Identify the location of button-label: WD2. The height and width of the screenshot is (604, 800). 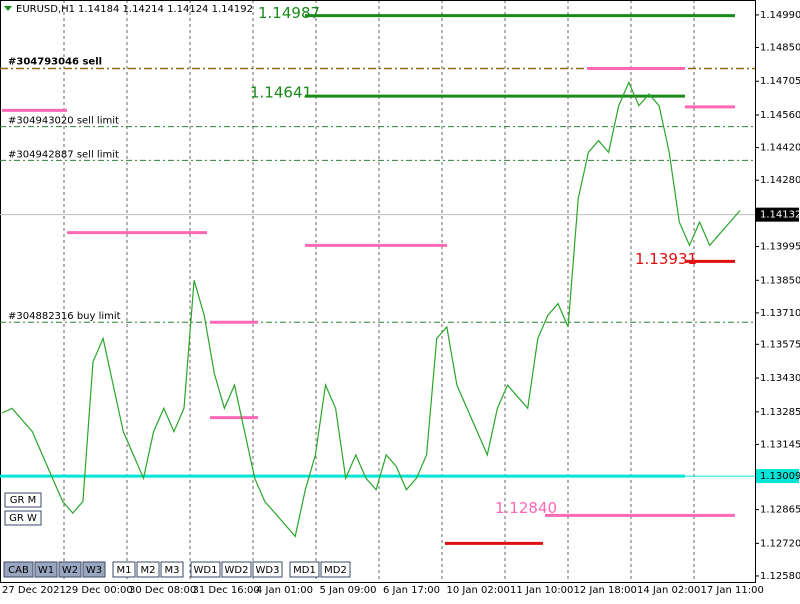
(237, 570).